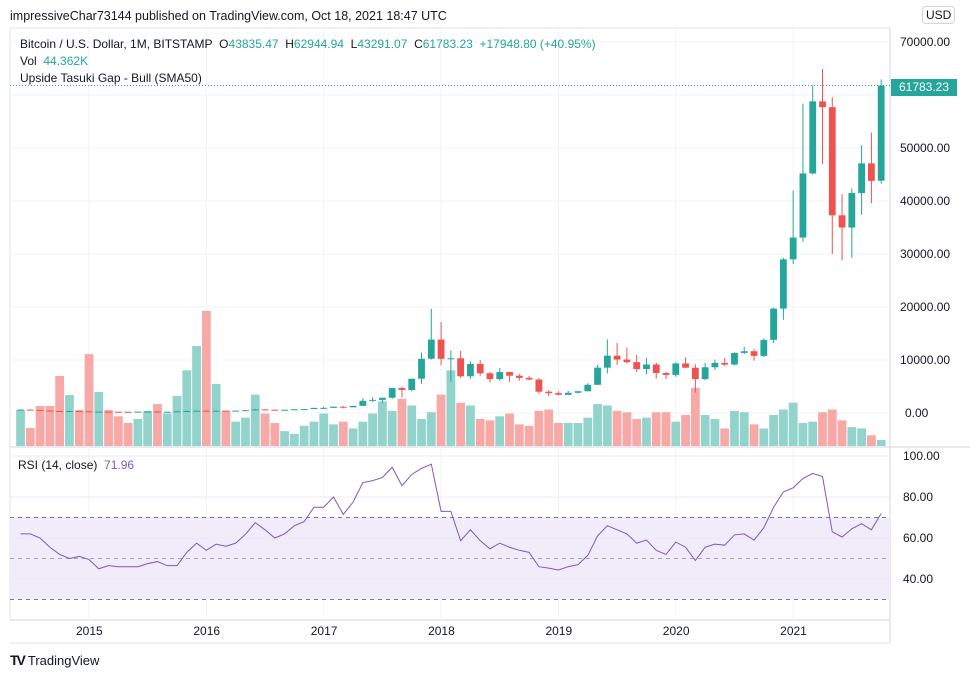 This screenshot has width=970, height=677. What do you see at coordinates (224, 44) in the screenshot?
I see `open-label: O` at bounding box center [224, 44].